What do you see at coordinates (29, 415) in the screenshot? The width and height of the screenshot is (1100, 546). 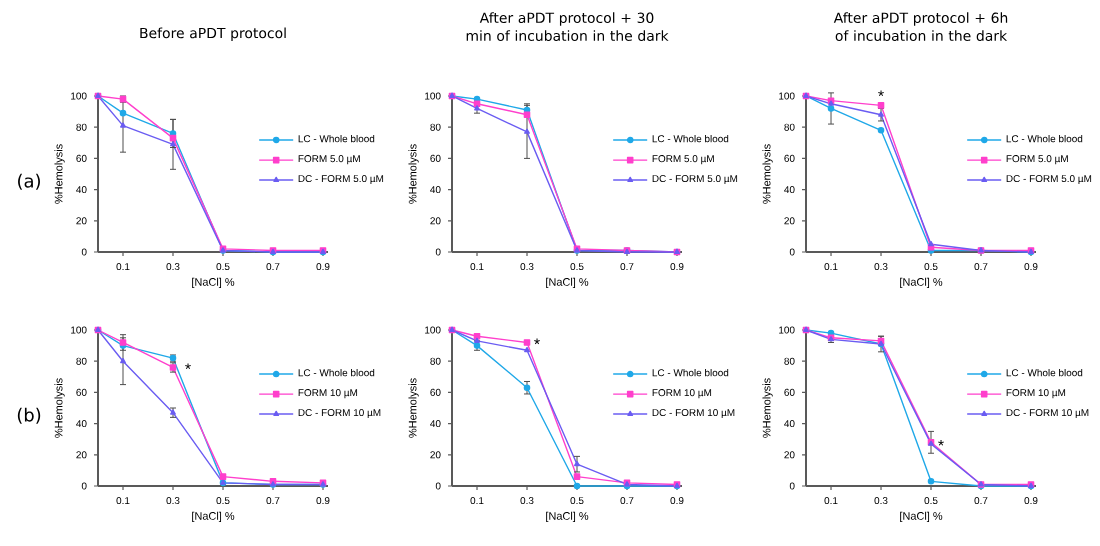 I see `text: (b)` at bounding box center [29, 415].